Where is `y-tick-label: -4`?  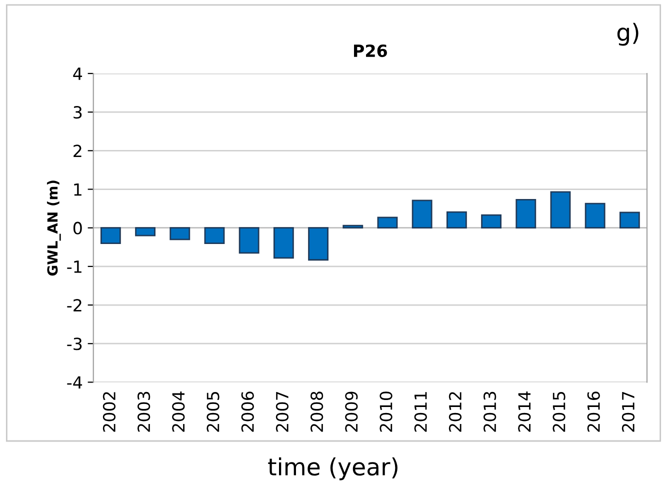 y-tick-label: -4 is located at coordinates (74, 382).